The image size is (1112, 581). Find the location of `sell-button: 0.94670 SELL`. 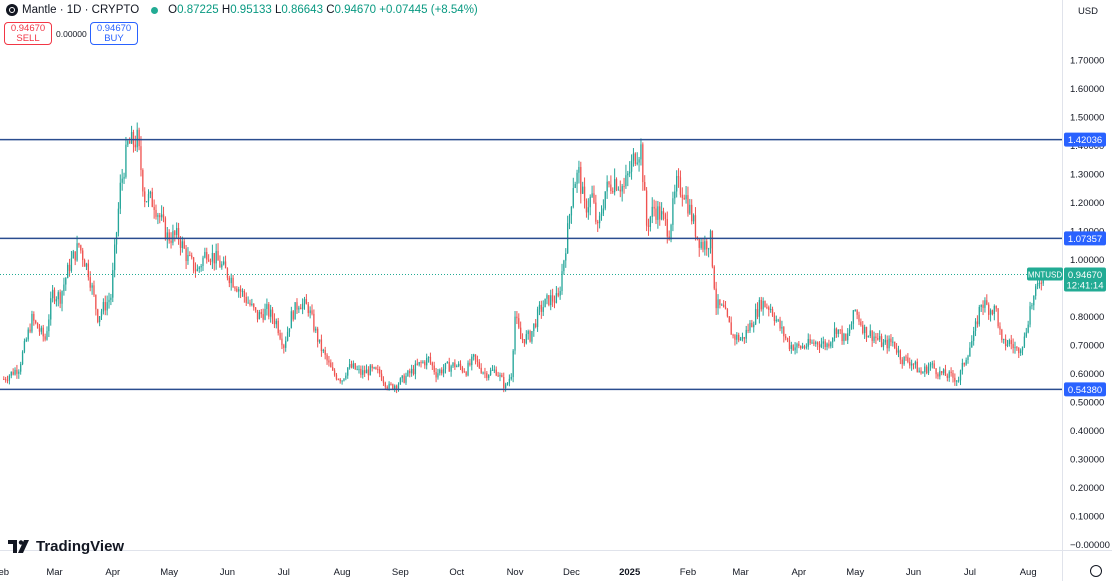

sell-button: 0.94670 SELL is located at coordinates (28, 33).